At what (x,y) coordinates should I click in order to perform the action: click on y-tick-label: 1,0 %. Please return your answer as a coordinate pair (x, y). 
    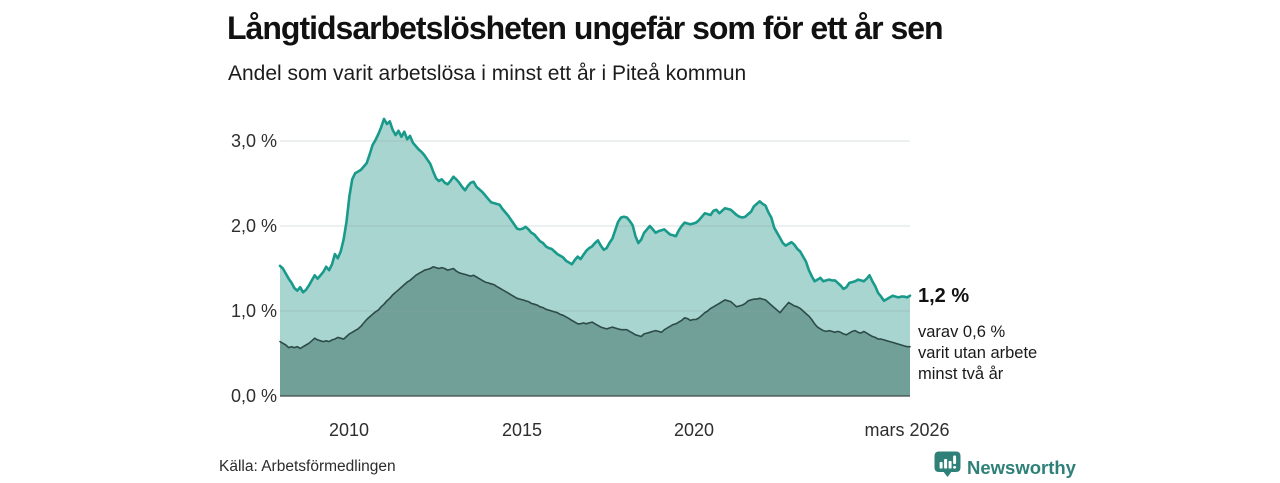
    Looking at the image, I should click on (253, 311).